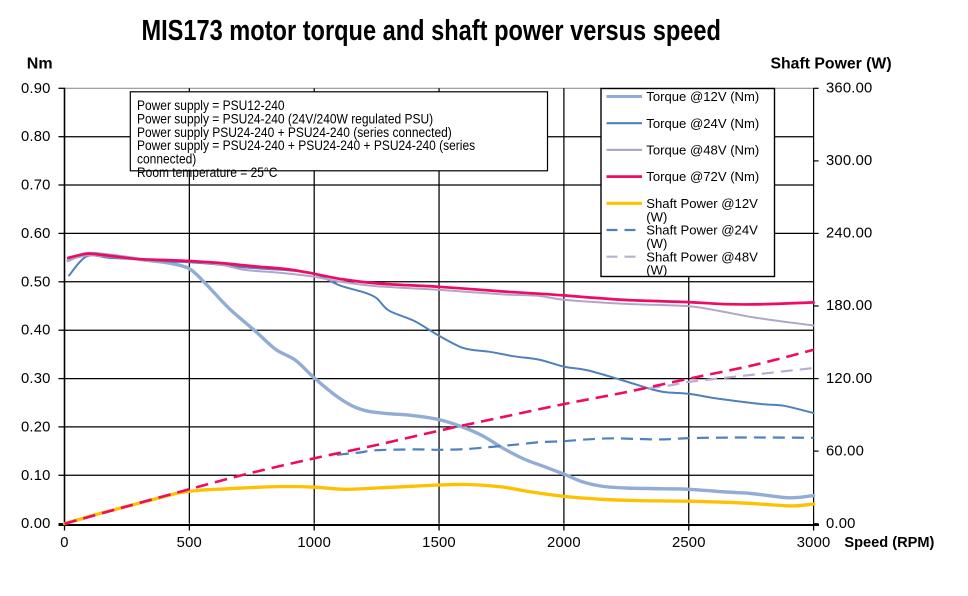 Image resolution: width=968 pixels, height=596 pixels. Describe the element at coordinates (439, 543) in the screenshot. I see `svg-text: 1500` at that location.